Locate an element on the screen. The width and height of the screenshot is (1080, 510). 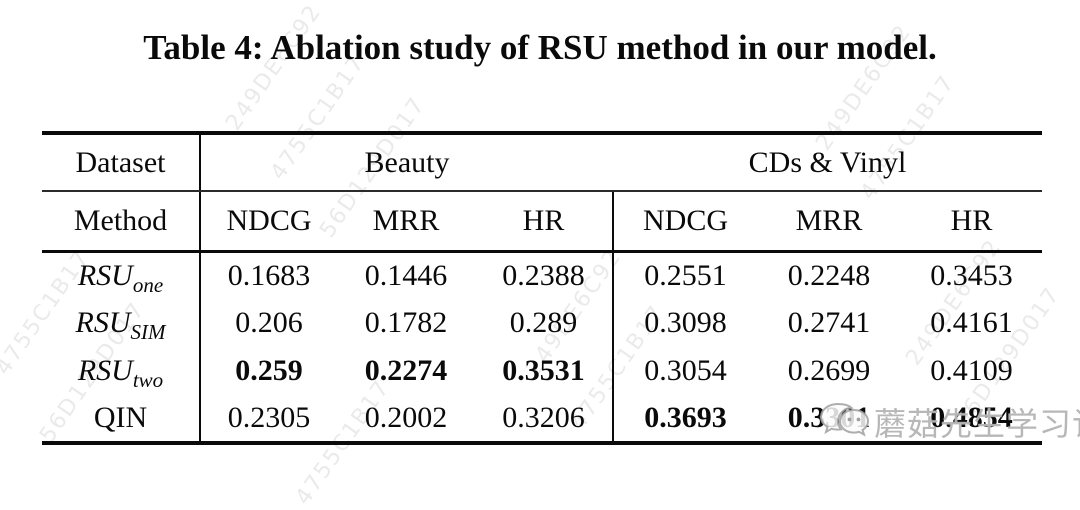
cell-value: 0.1782 is located at coordinates (406, 322).